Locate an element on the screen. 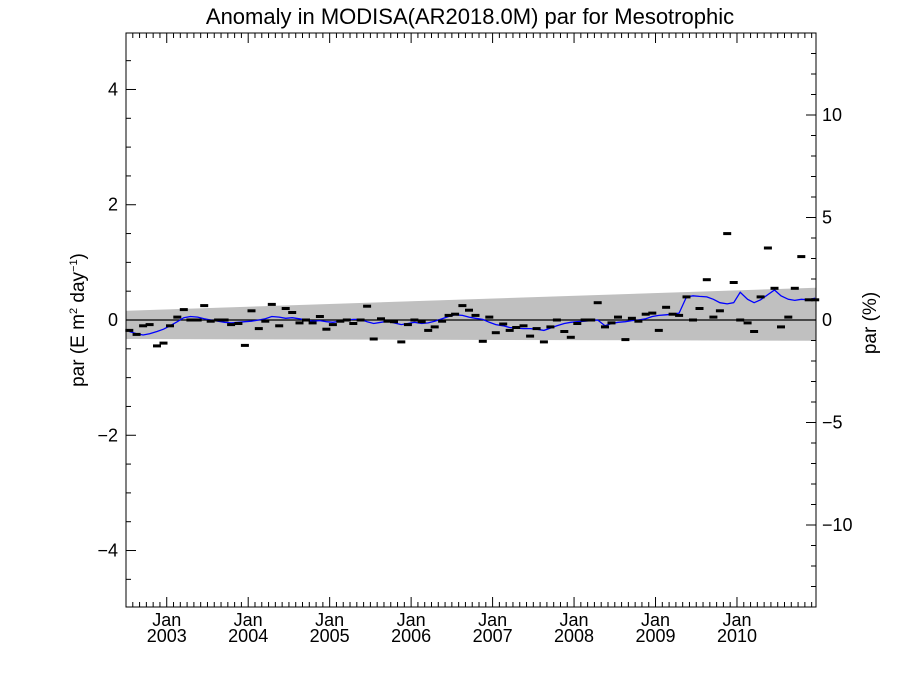  left-tick-label: 4 is located at coordinates (113, 89).